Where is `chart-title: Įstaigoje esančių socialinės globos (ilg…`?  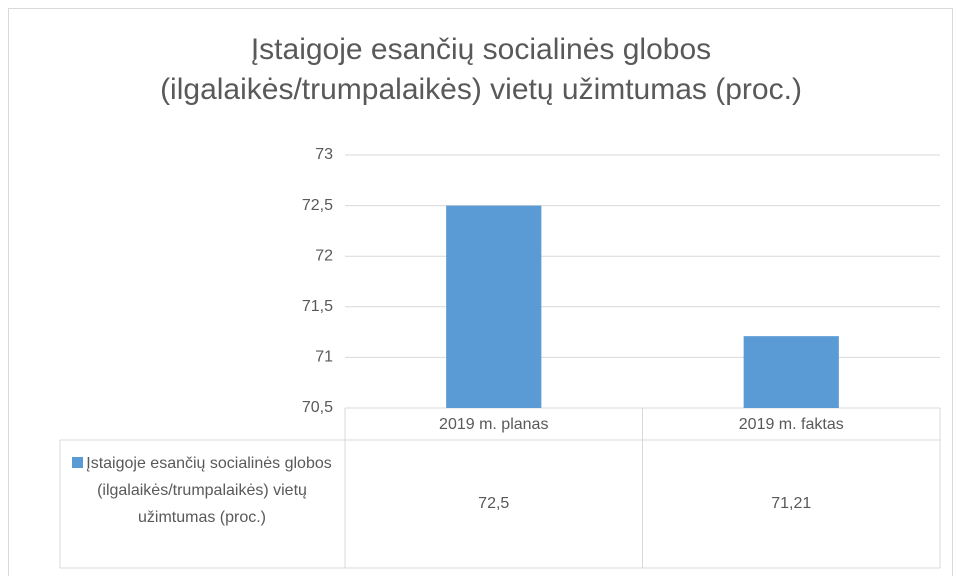 chart-title: Įstaigoje esančių socialinės globos (ilg… is located at coordinates (481, 69).